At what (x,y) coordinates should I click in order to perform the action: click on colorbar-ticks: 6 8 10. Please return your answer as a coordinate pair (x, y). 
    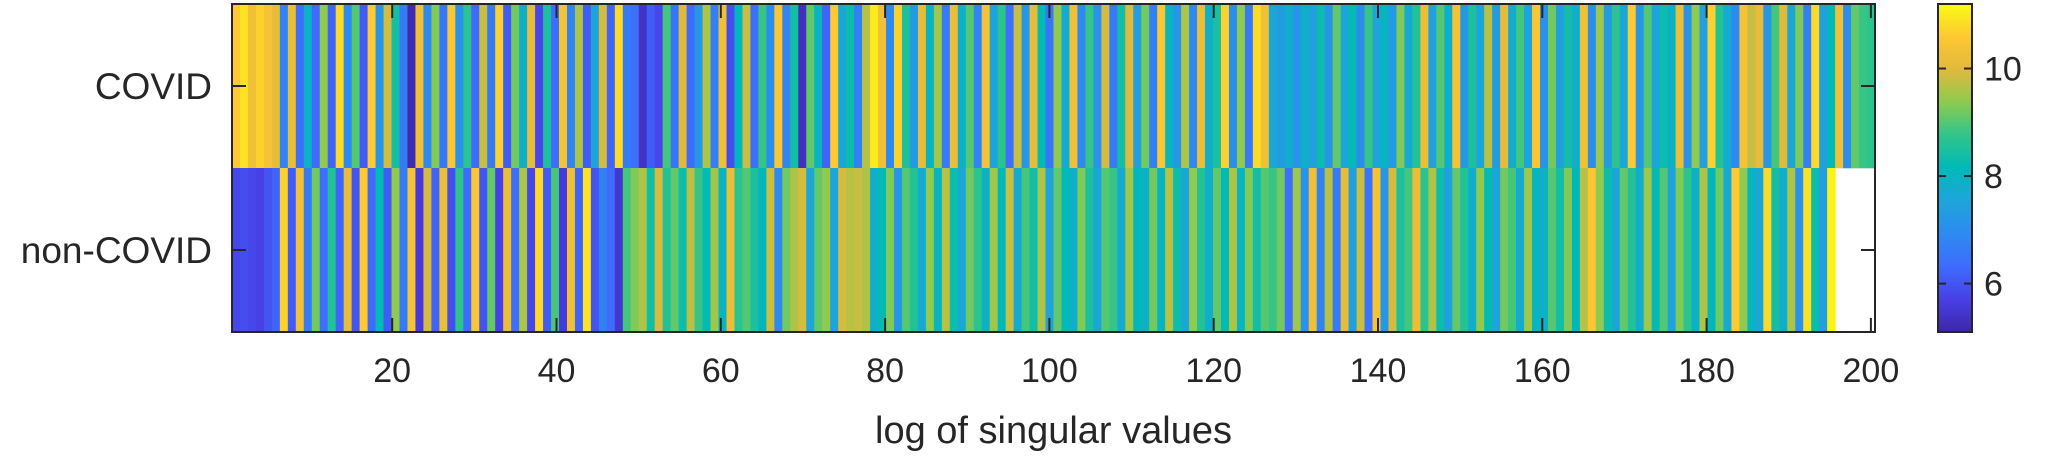
    Looking at the image, I should click on (1980, 177).